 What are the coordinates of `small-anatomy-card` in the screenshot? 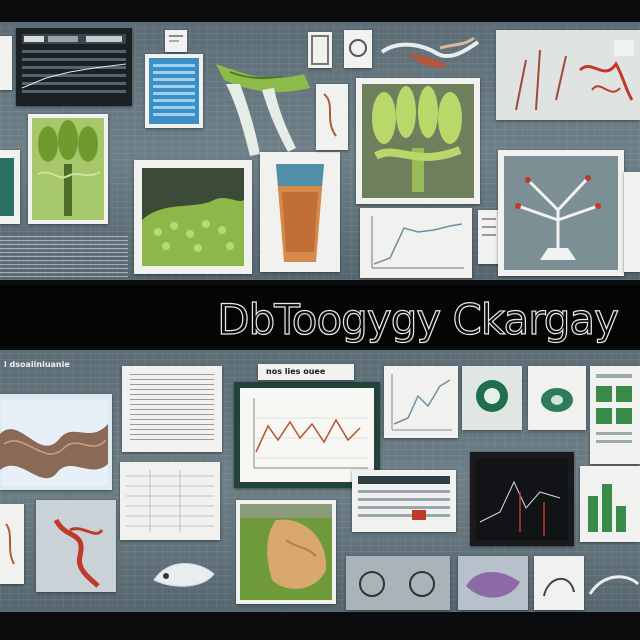 It's located at (332, 117).